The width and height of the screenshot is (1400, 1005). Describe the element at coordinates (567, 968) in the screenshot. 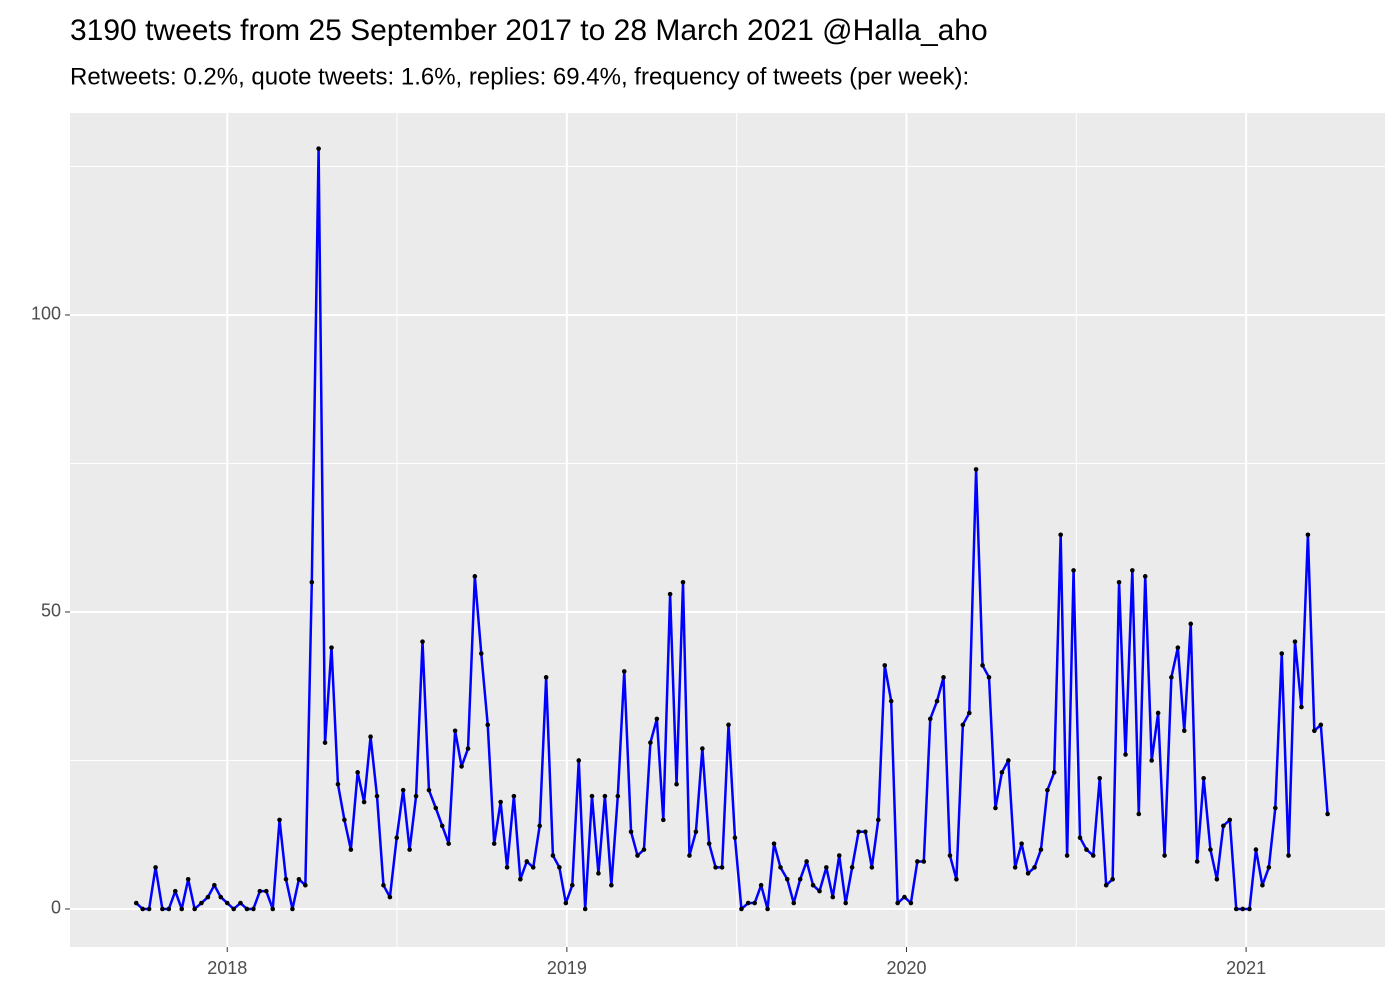

I see `x-tick-label: 2019` at that location.